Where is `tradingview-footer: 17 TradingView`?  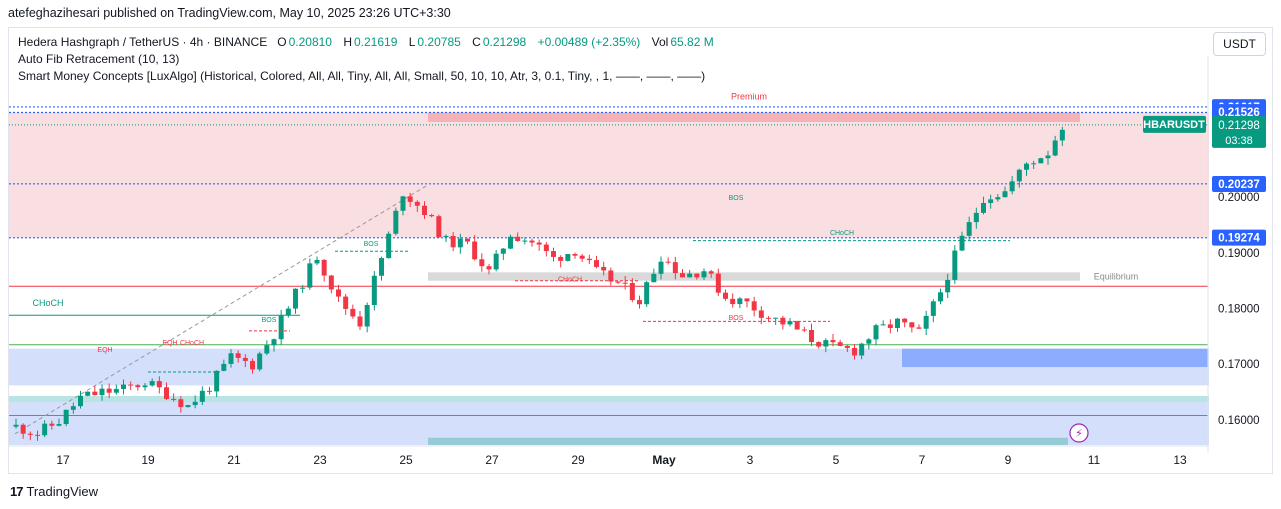 tradingview-footer: 17 TradingView is located at coordinates (54, 491).